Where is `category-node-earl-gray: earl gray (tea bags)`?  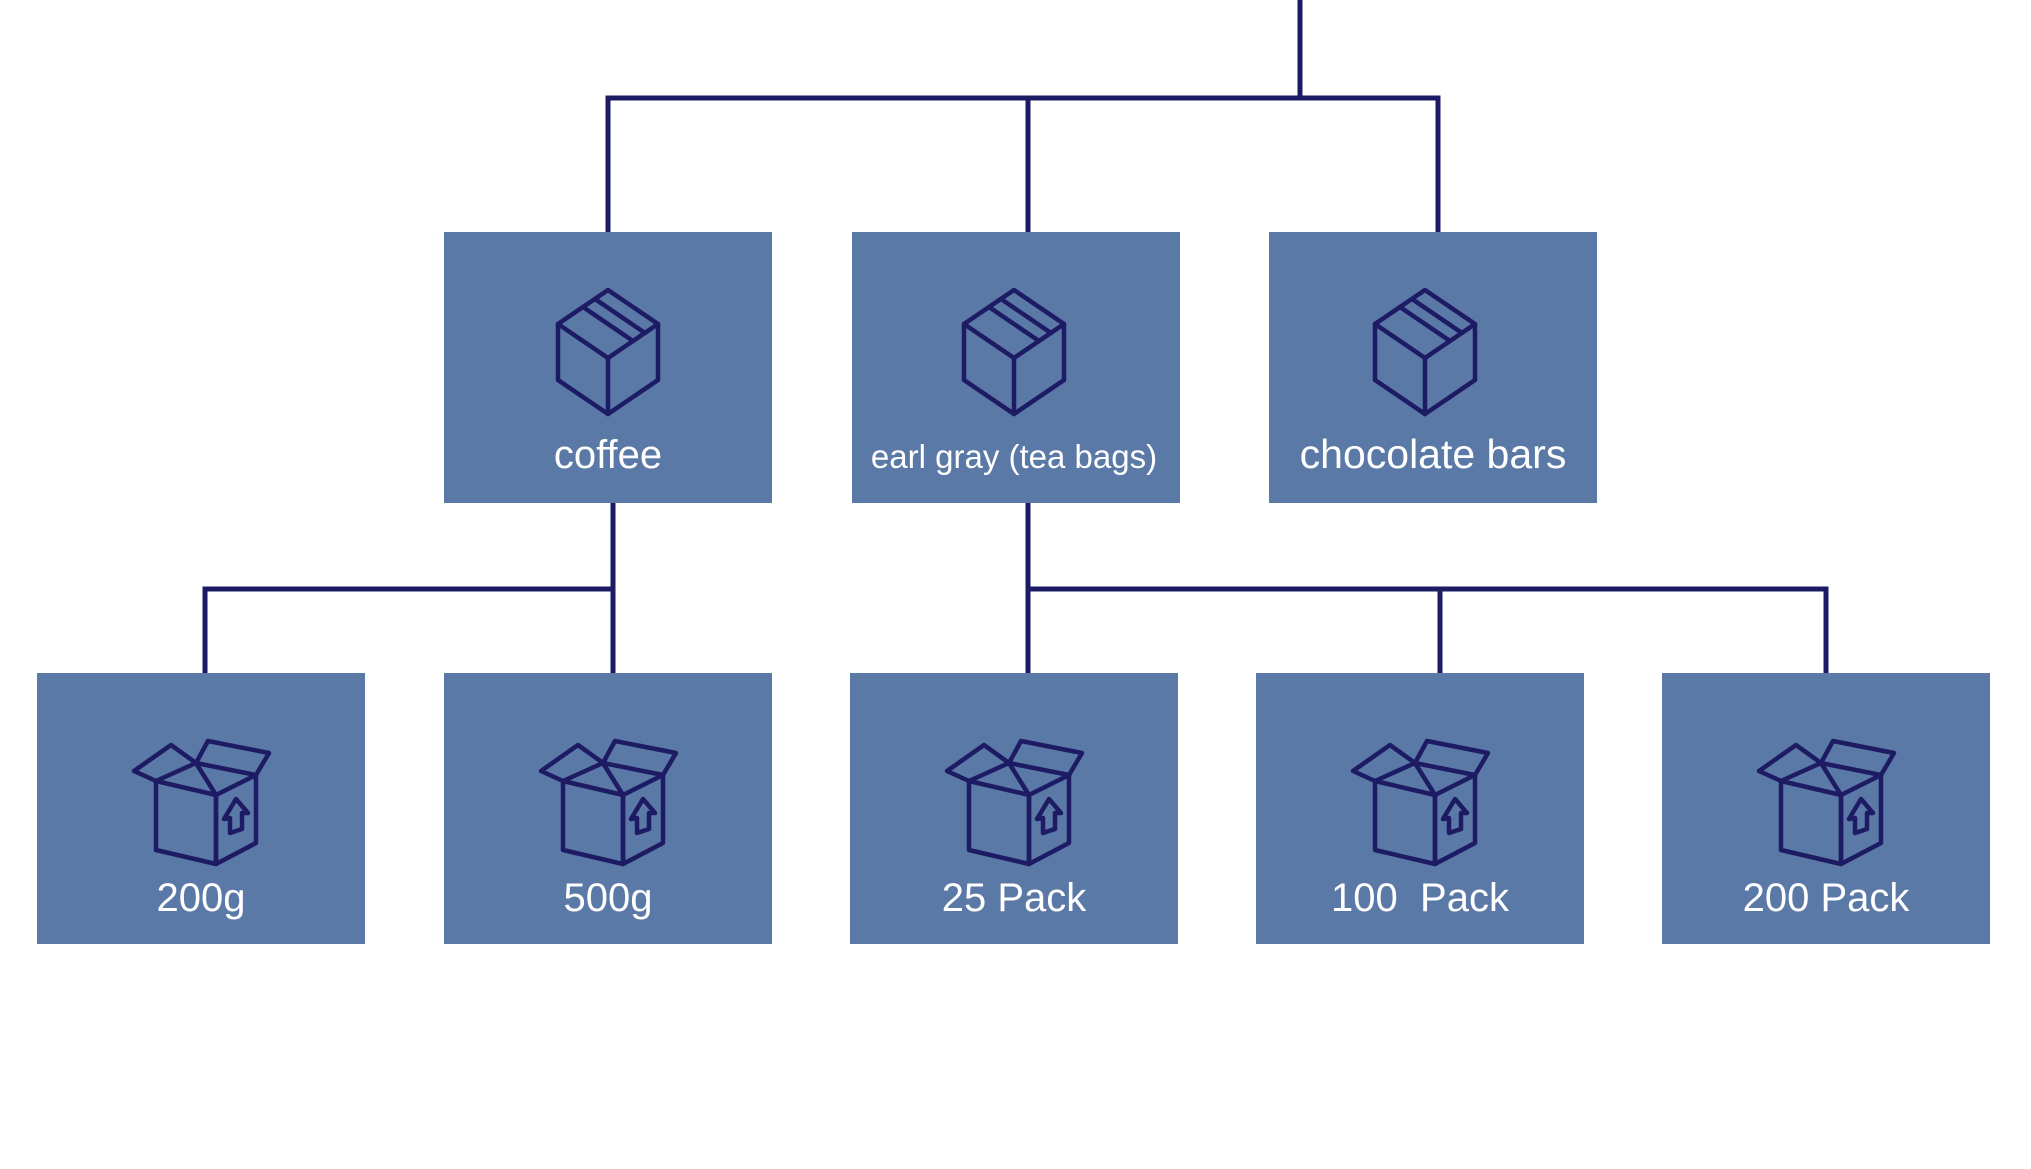 category-node-earl-gray: earl gray (tea bags) is located at coordinates (1016, 367).